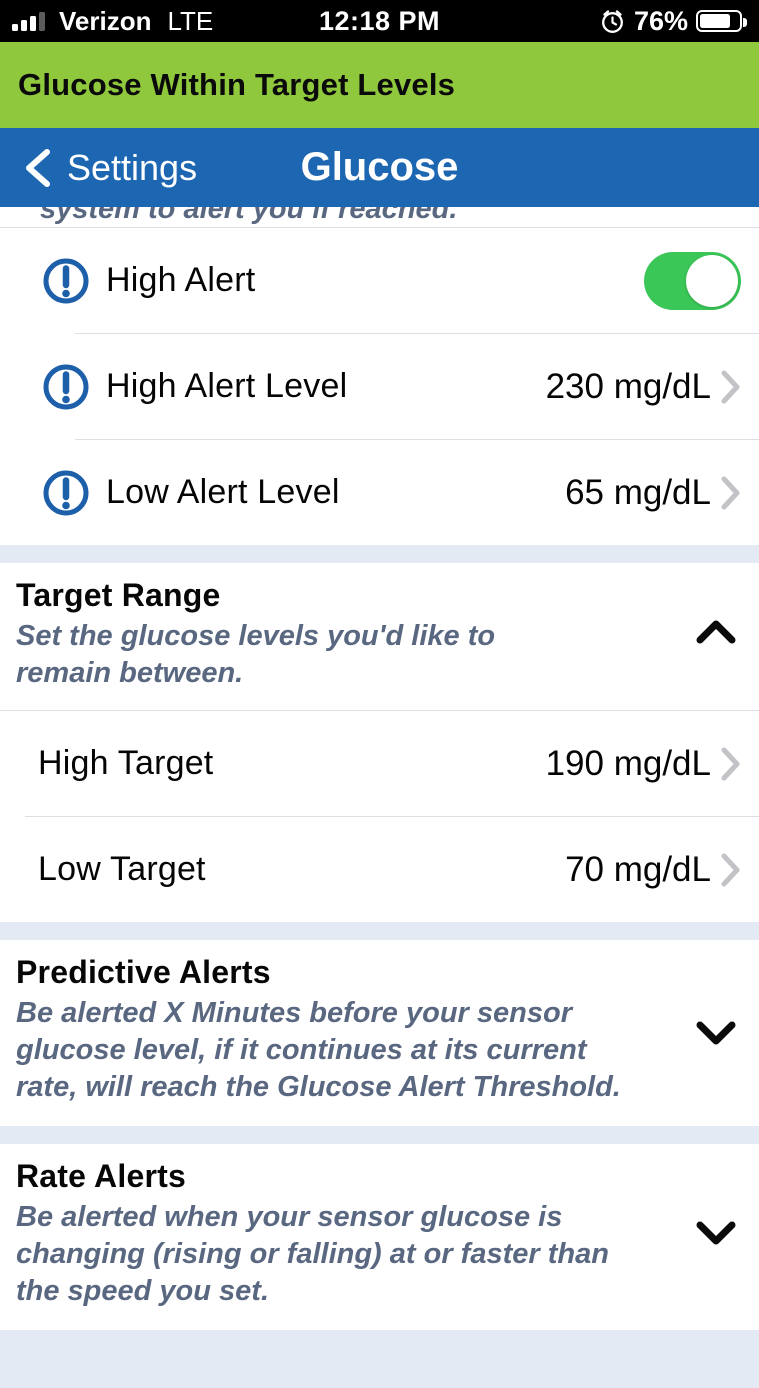  I want to click on clock: 12:18 PM, so click(379, 20).